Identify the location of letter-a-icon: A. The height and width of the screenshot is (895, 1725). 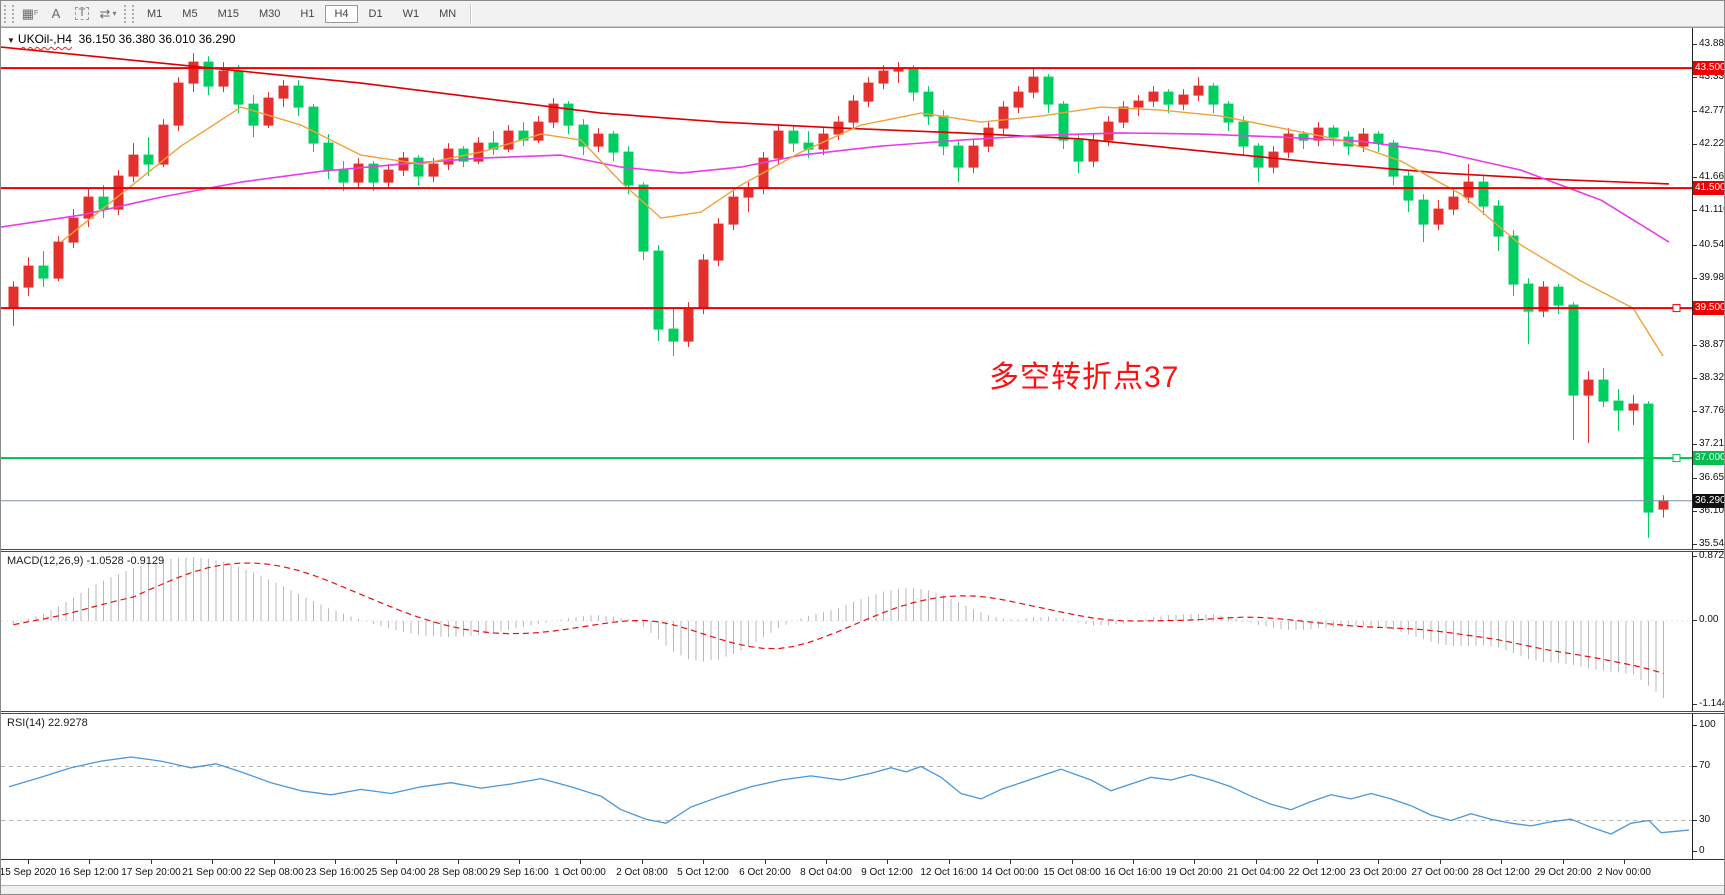
(56, 13).